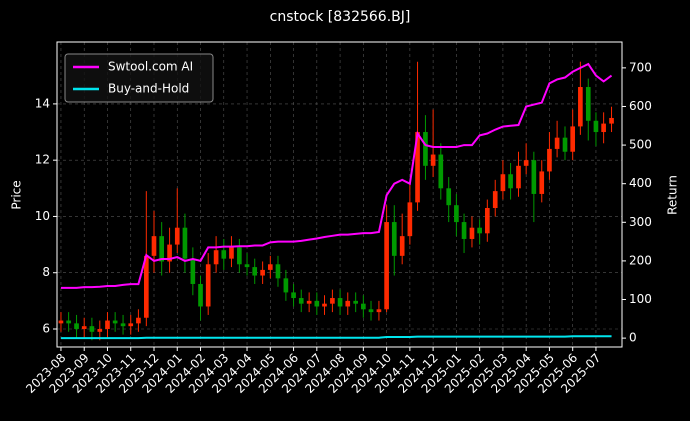 This screenshot has width=690, height=421. What do you see at coordinates (640, 106) in the screenshot?
I see `y2-tick-label: 600` at bounding box center [640, 106].